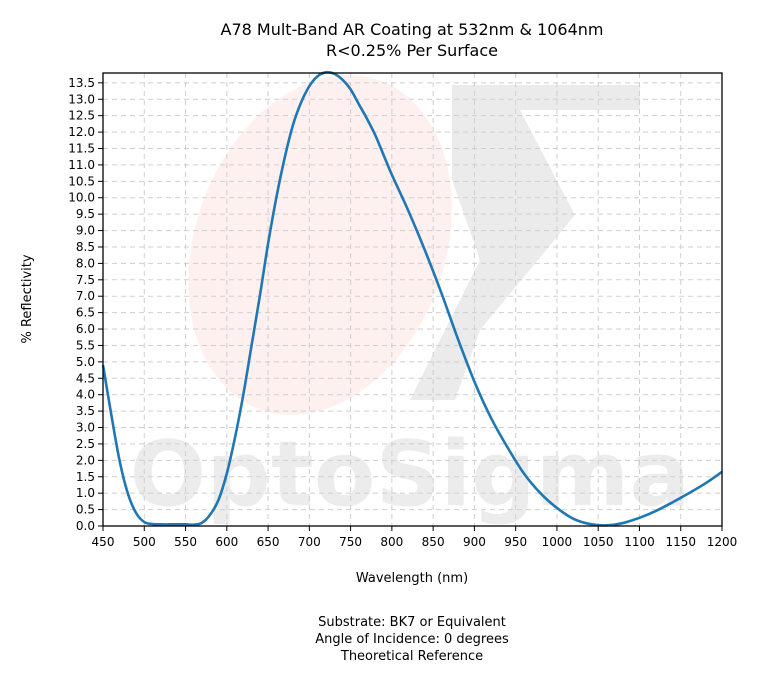 Image resolution: width=763 pixels, height=684 pixels. I want to click on y-tick-label: 2.5, so click(85, 444).